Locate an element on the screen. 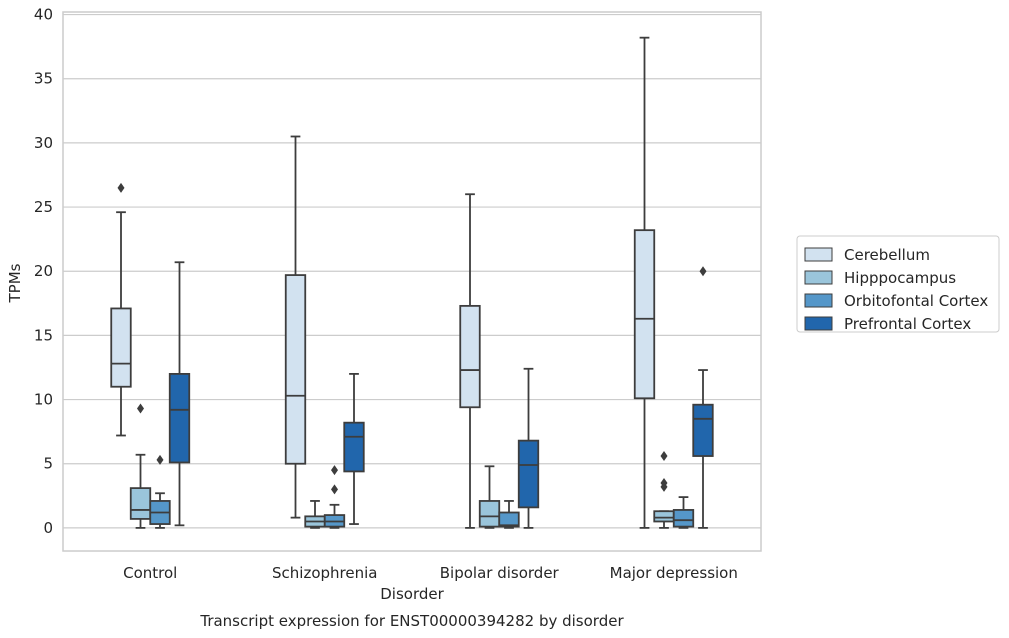 The image size is (1009, 638). y-tick-label: 20 is located at coordinates (43, 271).